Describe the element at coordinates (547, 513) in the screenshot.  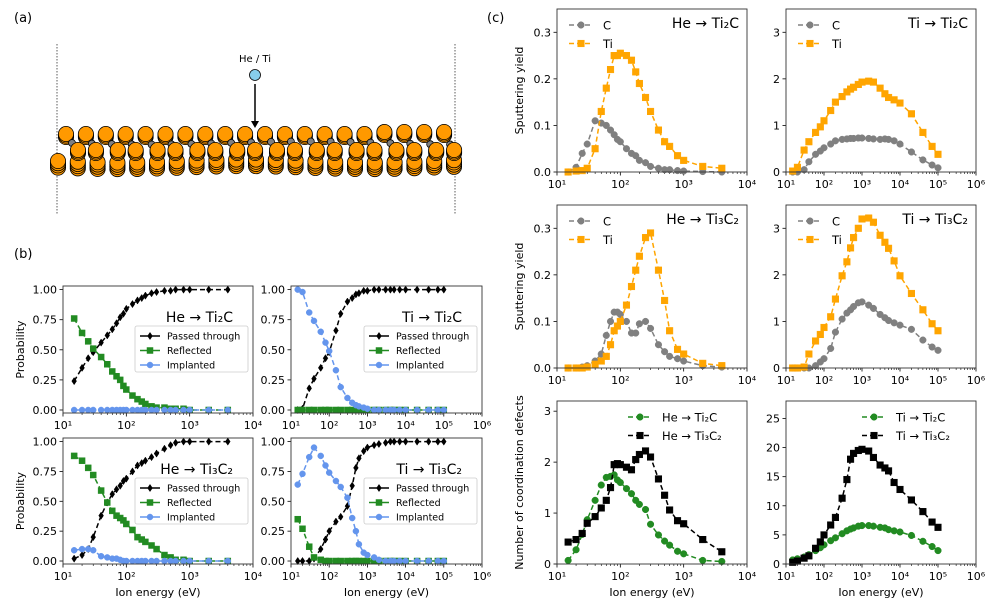
I see `y-tick-label: 1` at that location.